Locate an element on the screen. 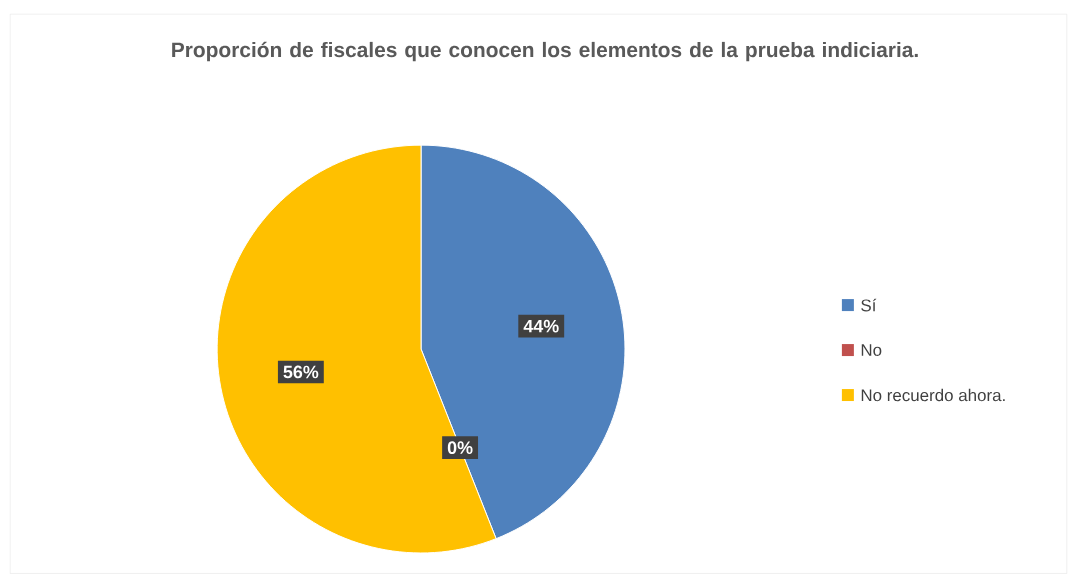  text: 0% is located at coordinates (460, 447).